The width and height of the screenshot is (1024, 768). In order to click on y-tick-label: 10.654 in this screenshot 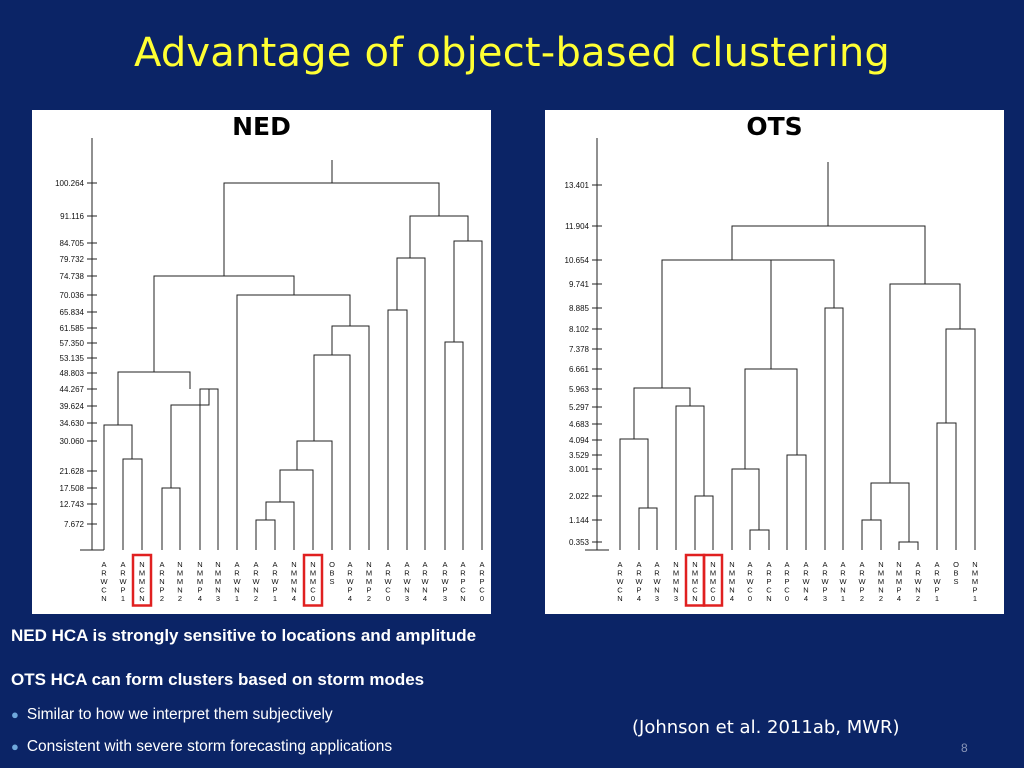, I will do `click(577, 260)`.